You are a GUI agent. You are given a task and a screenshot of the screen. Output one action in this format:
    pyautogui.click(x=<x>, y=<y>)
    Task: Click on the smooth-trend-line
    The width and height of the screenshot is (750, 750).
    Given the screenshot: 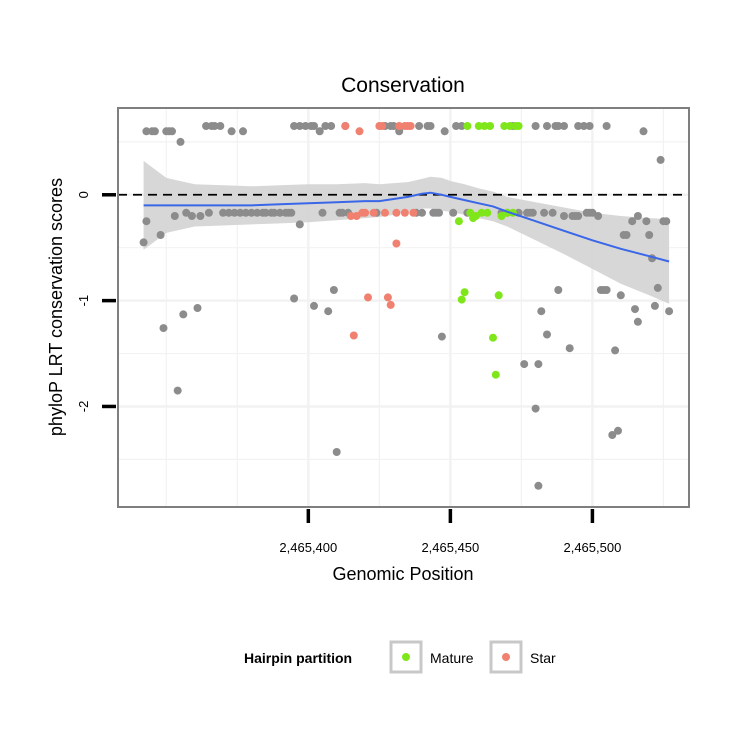 What is the action you would take?
    pyautogui.click(x=406, y=227)
    